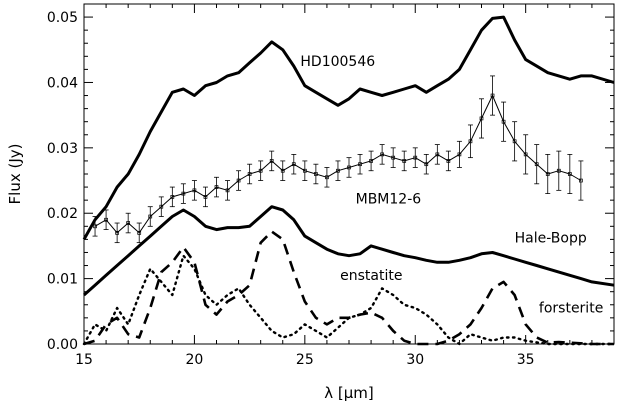 Image resolution: width=620 pixels, height=411 pixels. Describe the element at coordinates (371, 276) in the screenshot. I see `series-label: enstatite` at that location.